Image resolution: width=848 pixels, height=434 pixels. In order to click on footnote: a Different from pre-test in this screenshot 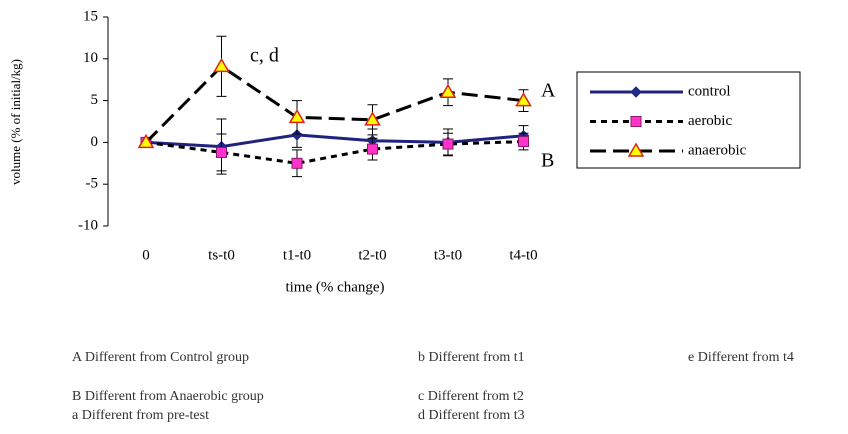, I will do `click(140, 415)`.